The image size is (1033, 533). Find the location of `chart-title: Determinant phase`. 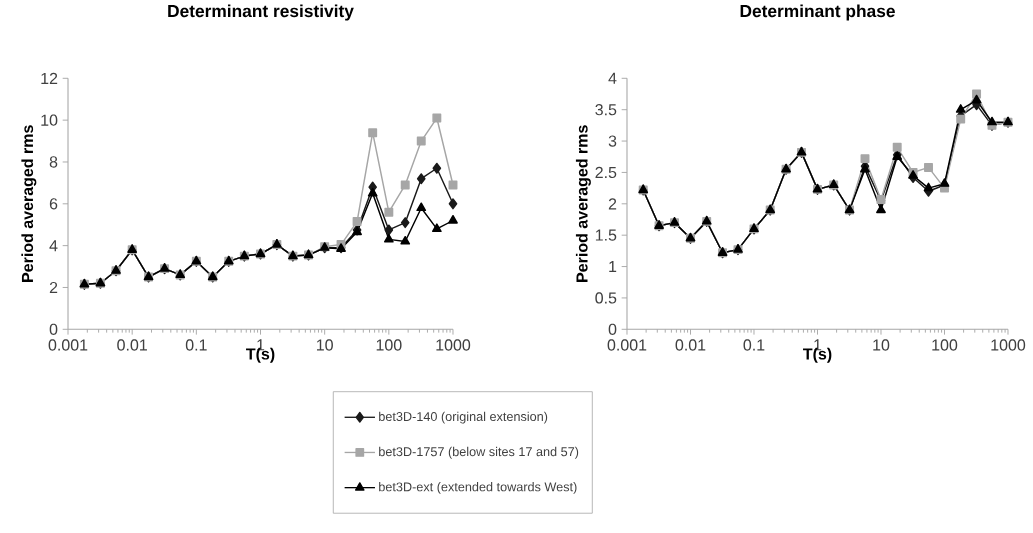

chart-title: Determinant phase is located at coordinates (817, 12).